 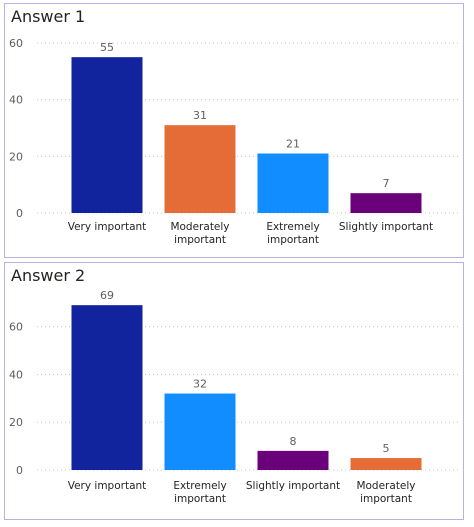 I want to click on chart-title: Answer 2, so click(x=48, y=275).